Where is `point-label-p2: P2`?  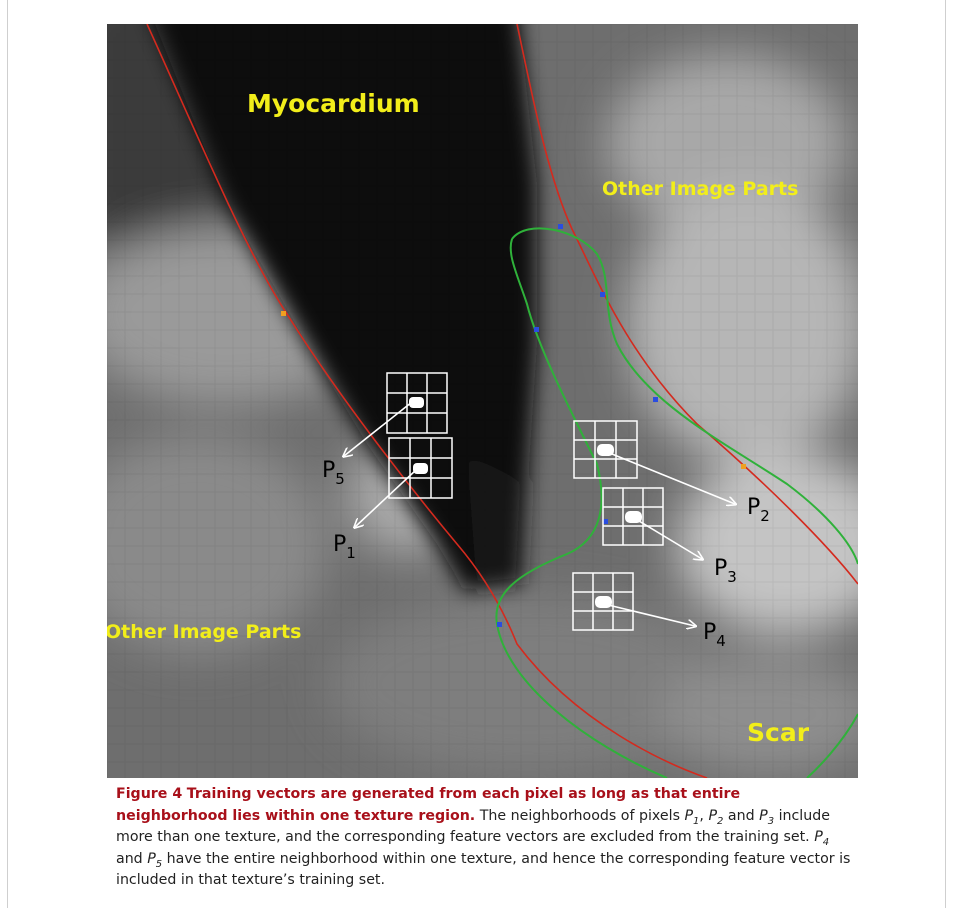 point-label-p2: P2 is located at coordinates (758, 510).